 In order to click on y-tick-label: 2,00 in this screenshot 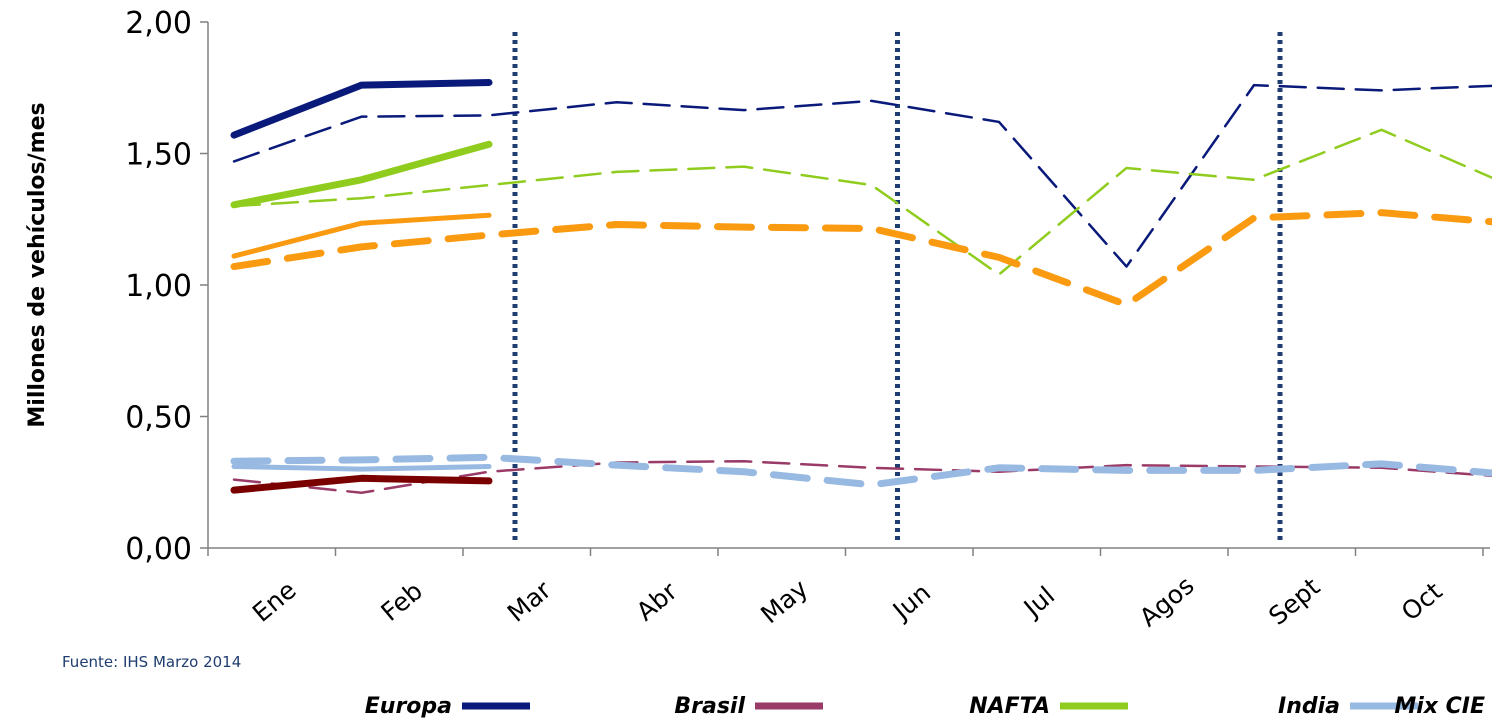, I will do `click(158, 23)`.